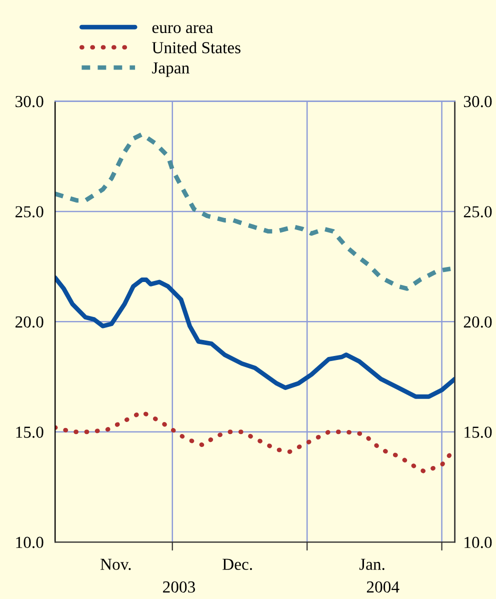  Describe the element at coordinates (30, 102) in the screenshot. I see `y-tick-label: 30.0` at that location.